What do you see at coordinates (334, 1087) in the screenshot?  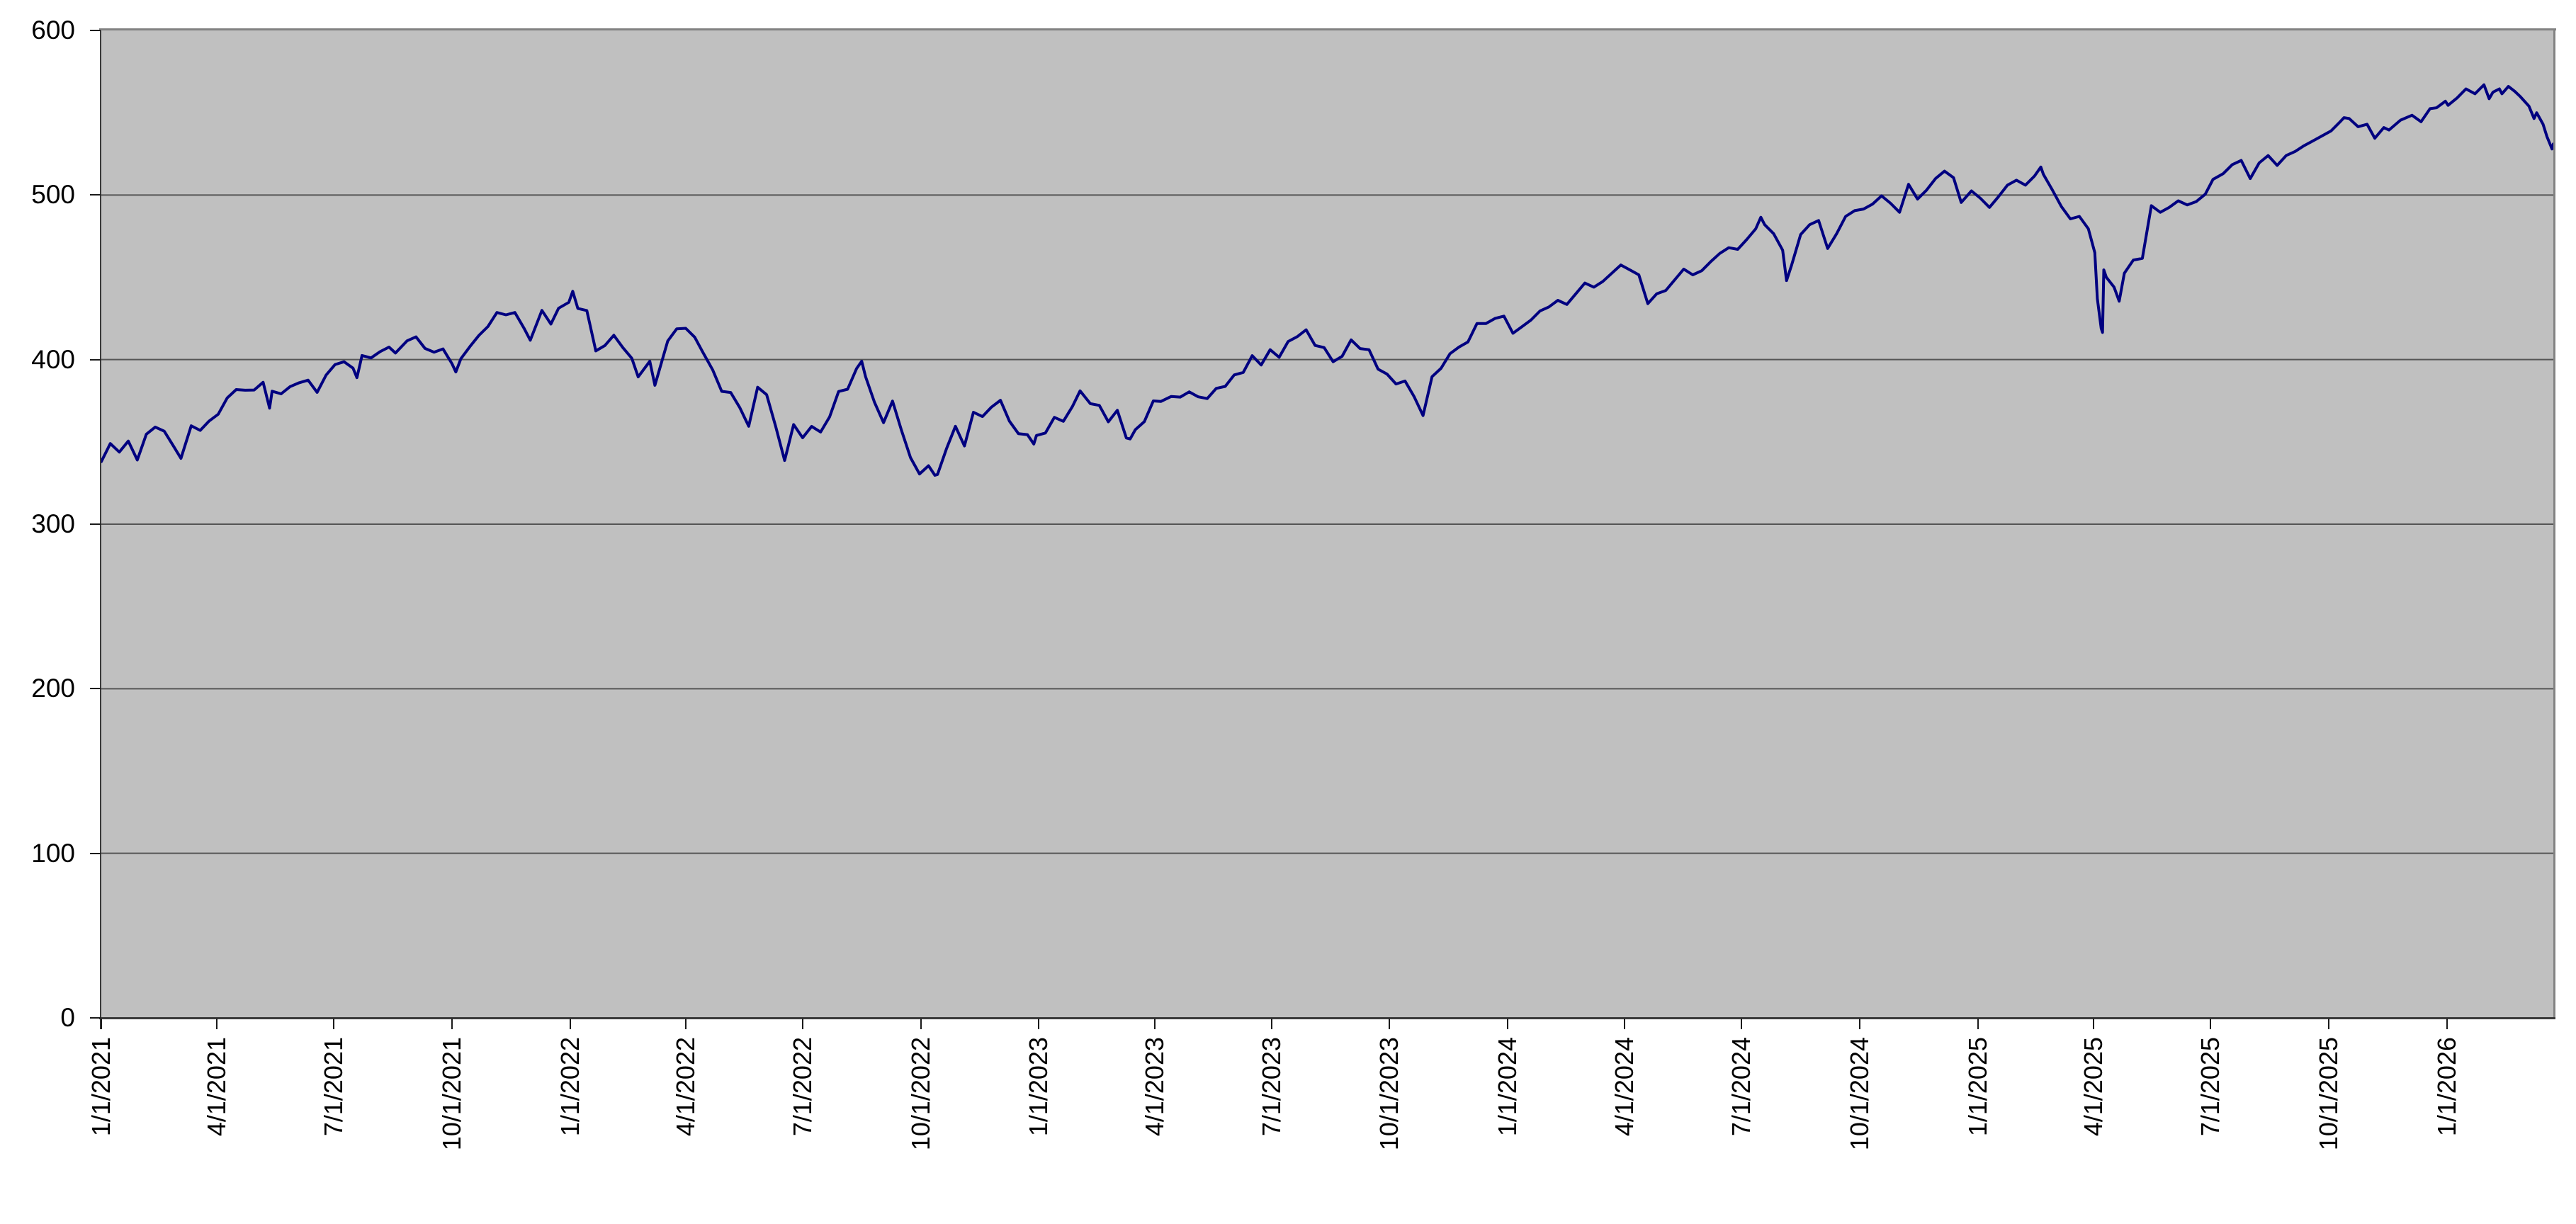 I see `x-axis-label: 7/1/2021` at bounding box center [334, 1087].